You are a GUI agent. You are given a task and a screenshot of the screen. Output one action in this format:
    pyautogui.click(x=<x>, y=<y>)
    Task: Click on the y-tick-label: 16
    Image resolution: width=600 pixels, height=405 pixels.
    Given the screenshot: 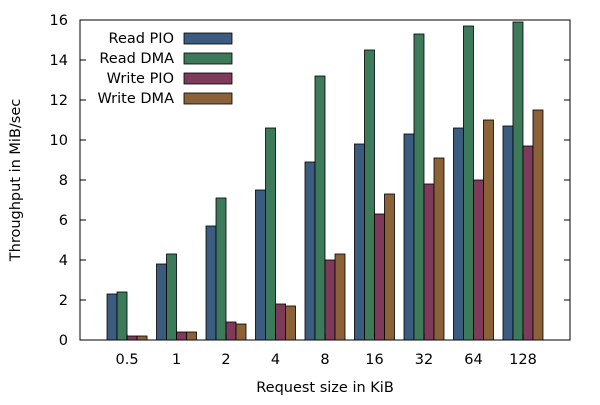 What is the action you would take?
    pyautogui.click(x=59, y=21)
    